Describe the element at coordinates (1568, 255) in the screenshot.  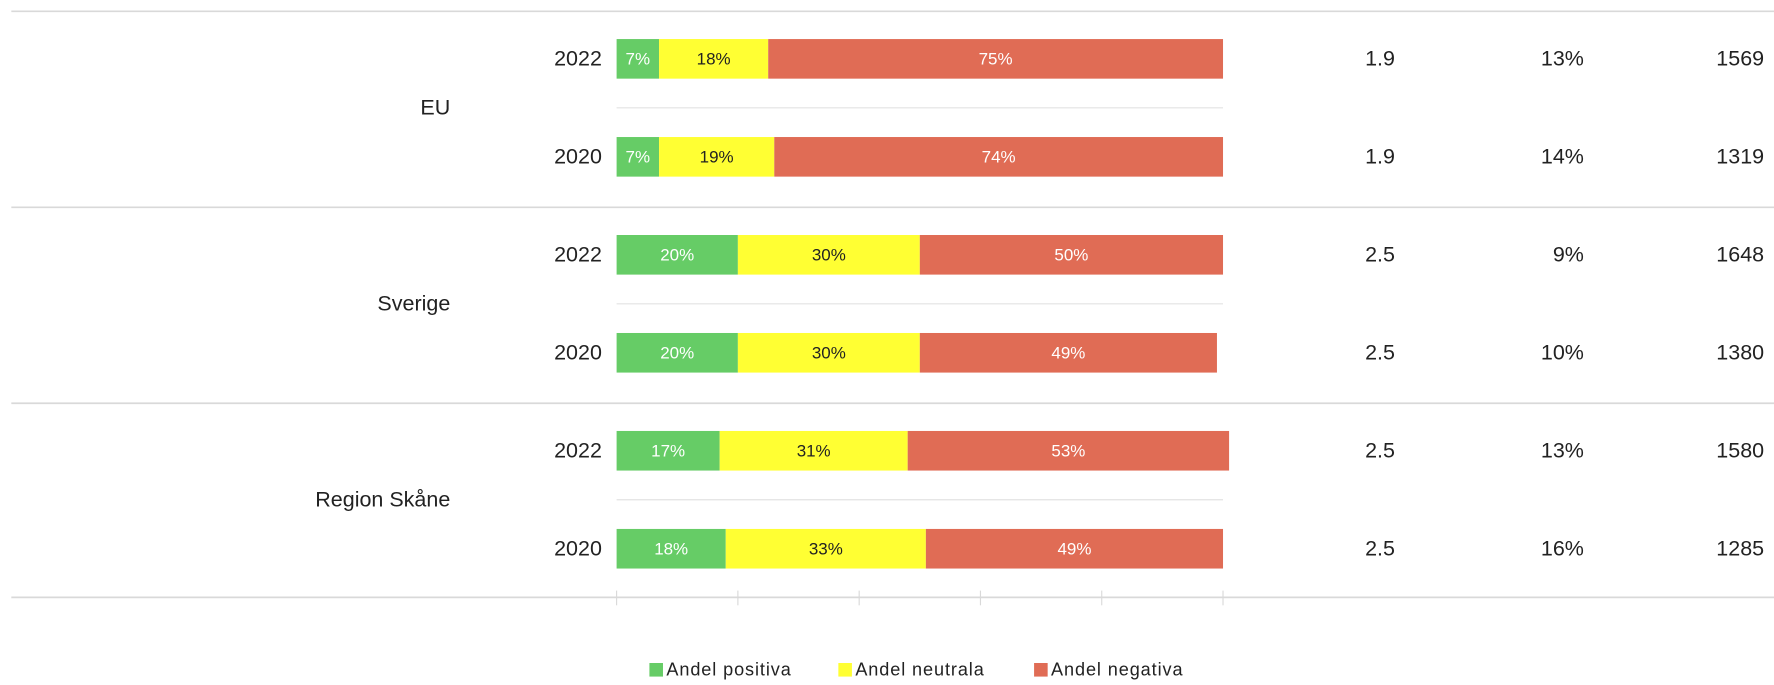
I see `share-value: 9%` at that location.